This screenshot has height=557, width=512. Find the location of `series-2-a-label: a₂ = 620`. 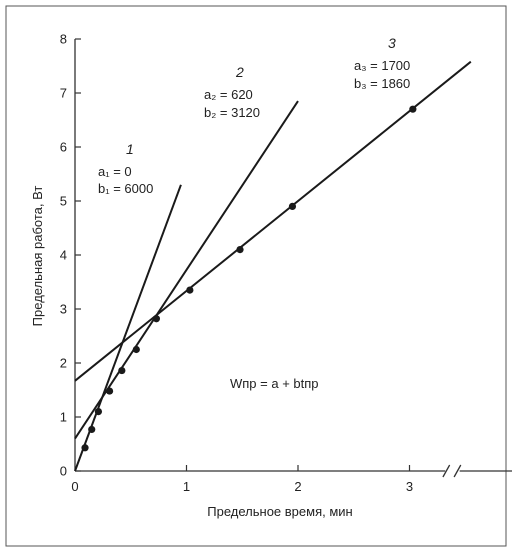

series-2-a-label: a₂ = 620 is located at coordinates (228, 94).